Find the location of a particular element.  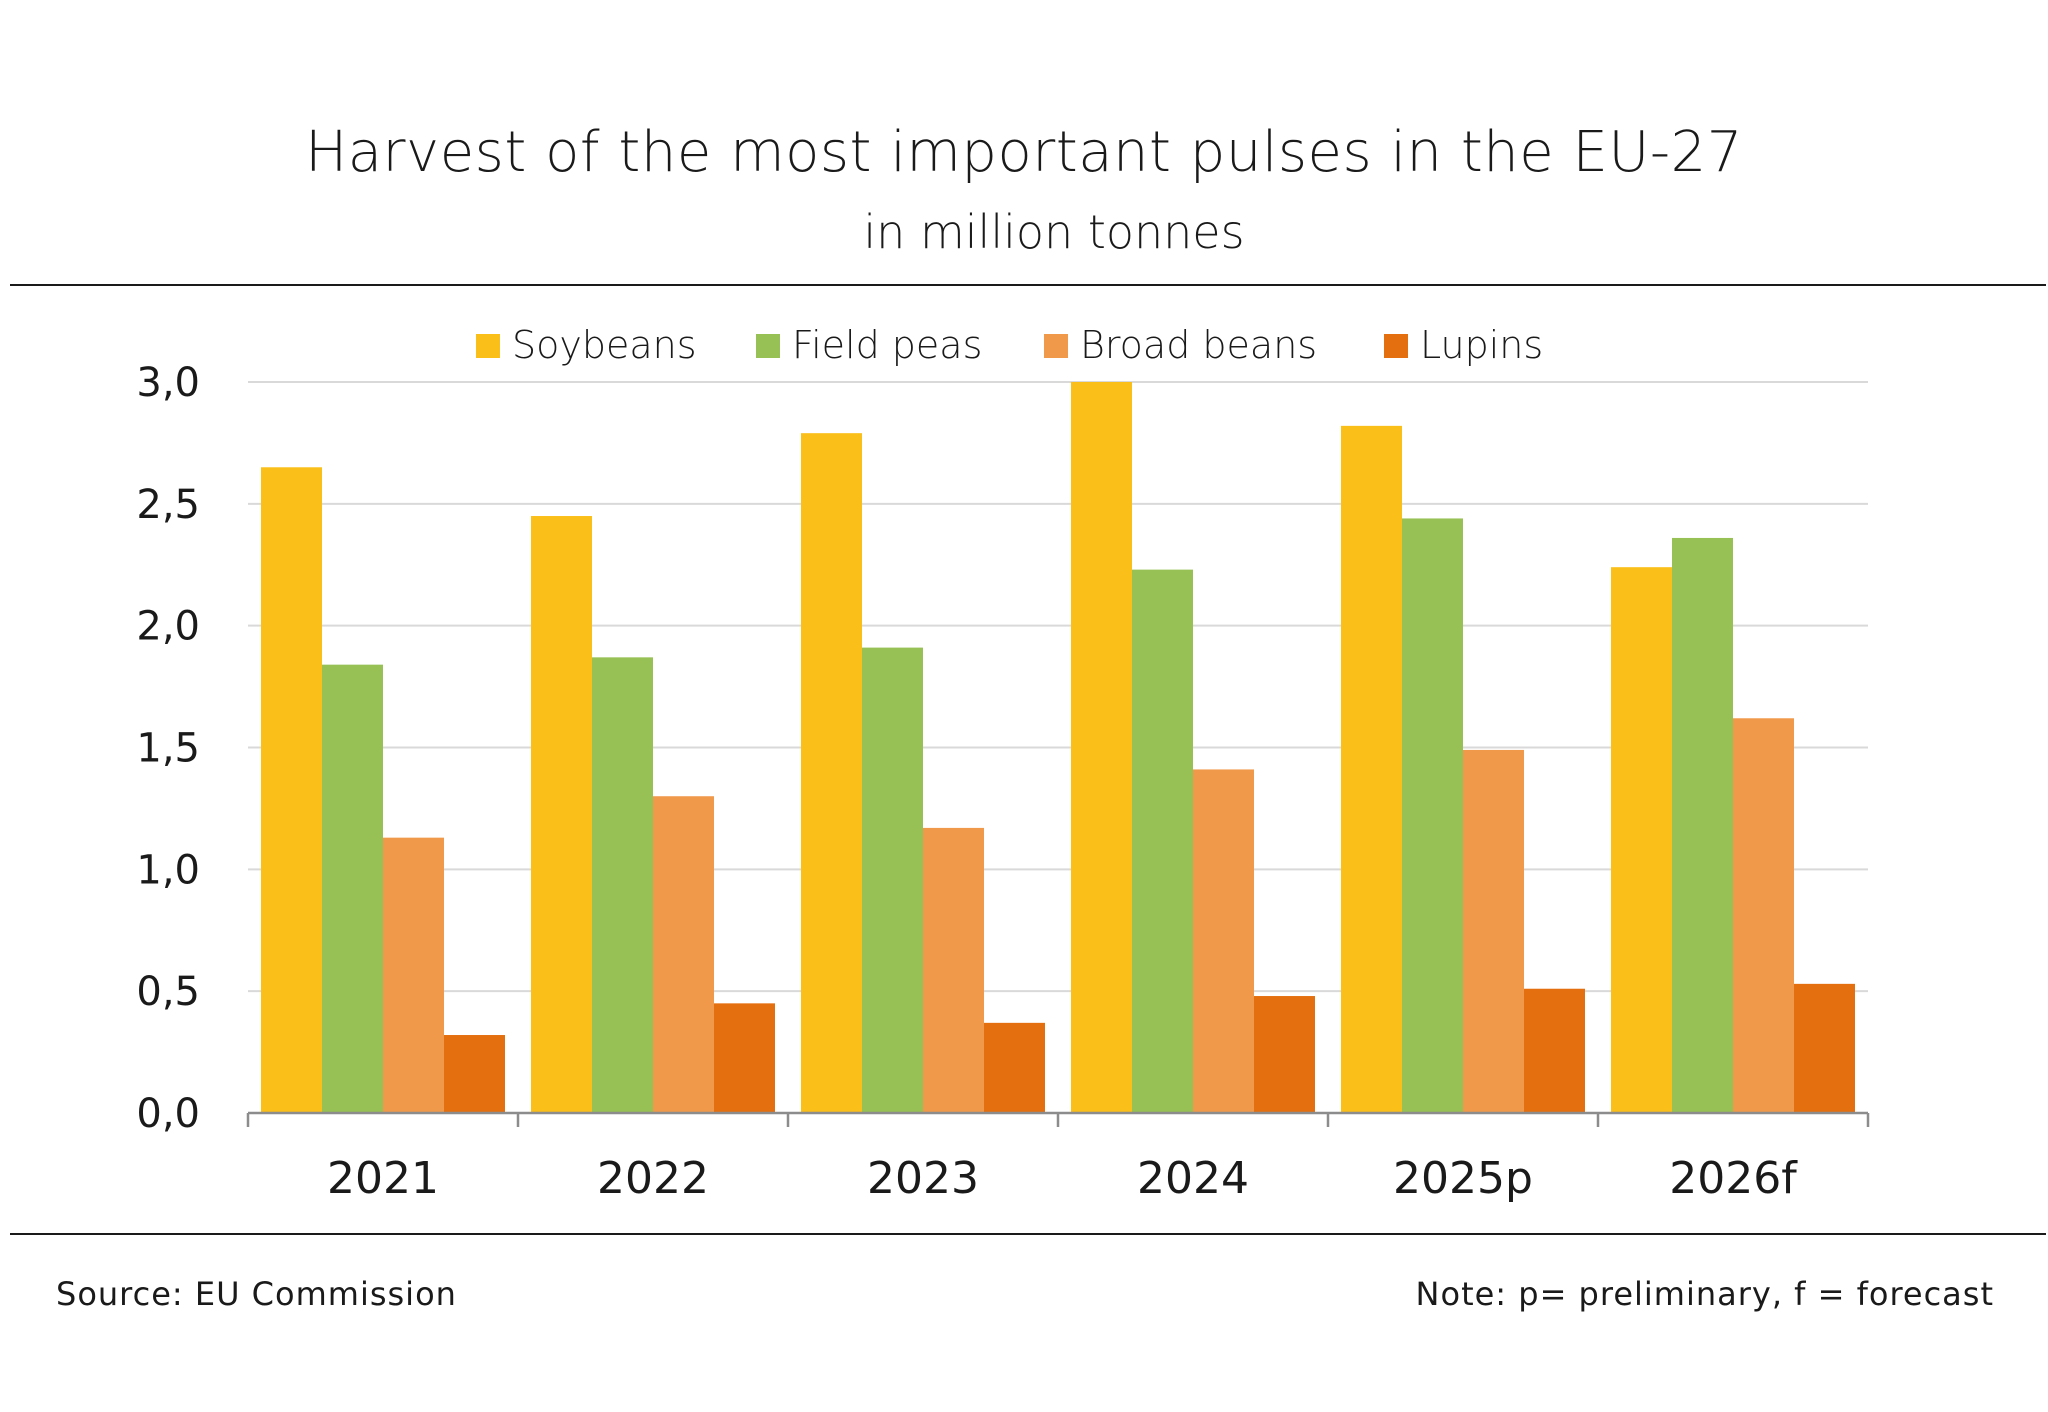

bar-field-peas-2024 is located at coordinates (1162, 841).